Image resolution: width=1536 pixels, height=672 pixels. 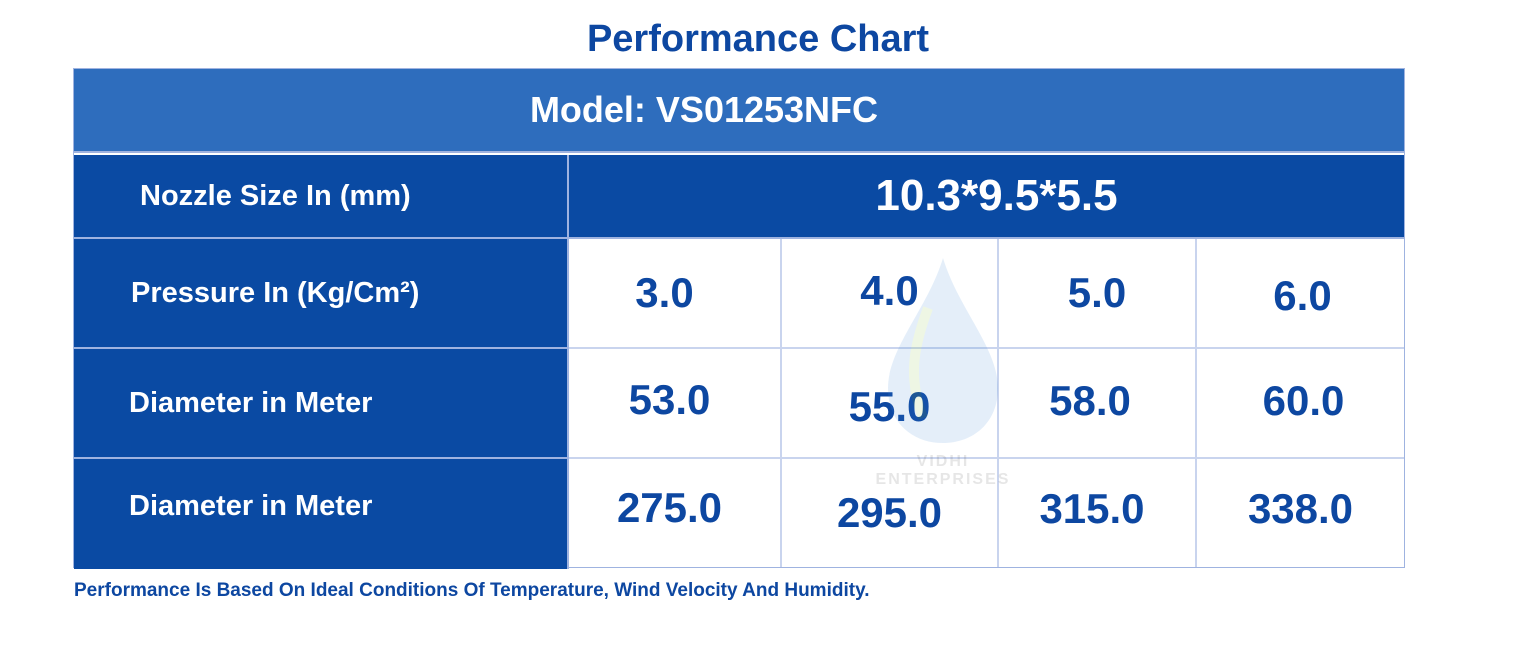 What do you see at coordinates (739, 111) in the screenshot?
I see `model-header: Model: VS01253NFC` at bounding box center [739, 111].